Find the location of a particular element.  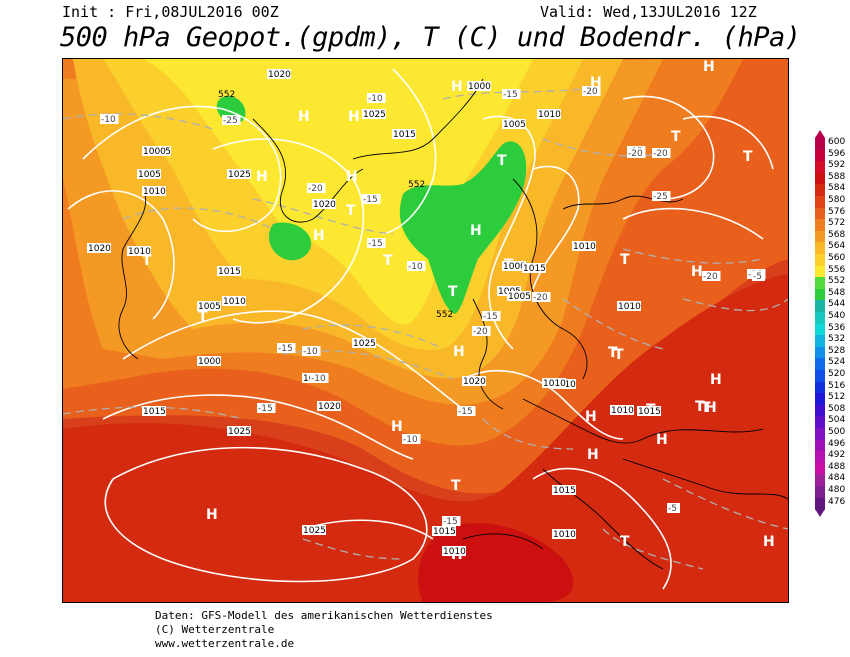

legend-label-572: 572 is located at coordinates (837, 223).